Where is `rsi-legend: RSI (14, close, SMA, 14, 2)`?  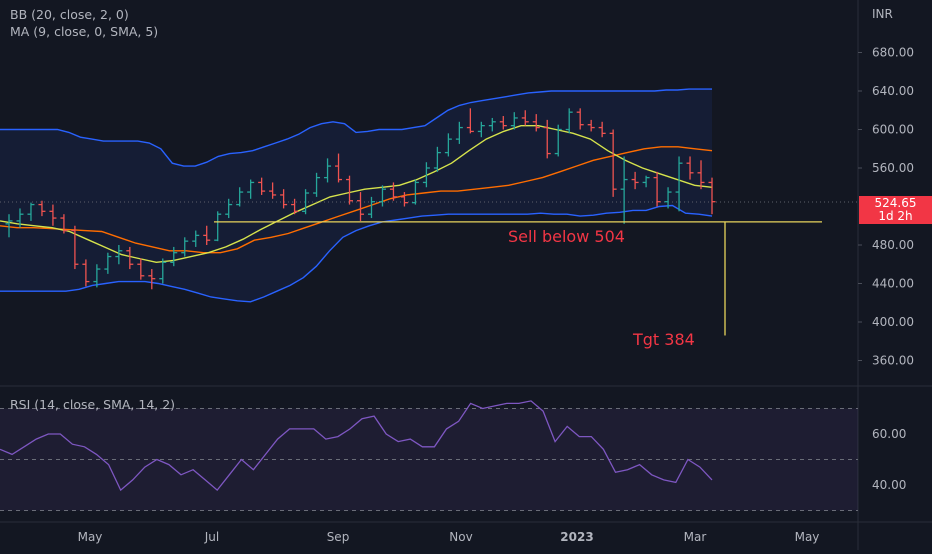
rsi-legend: RSI (14, close, SMA, 14, 2) is located at coordinates (93, 404).